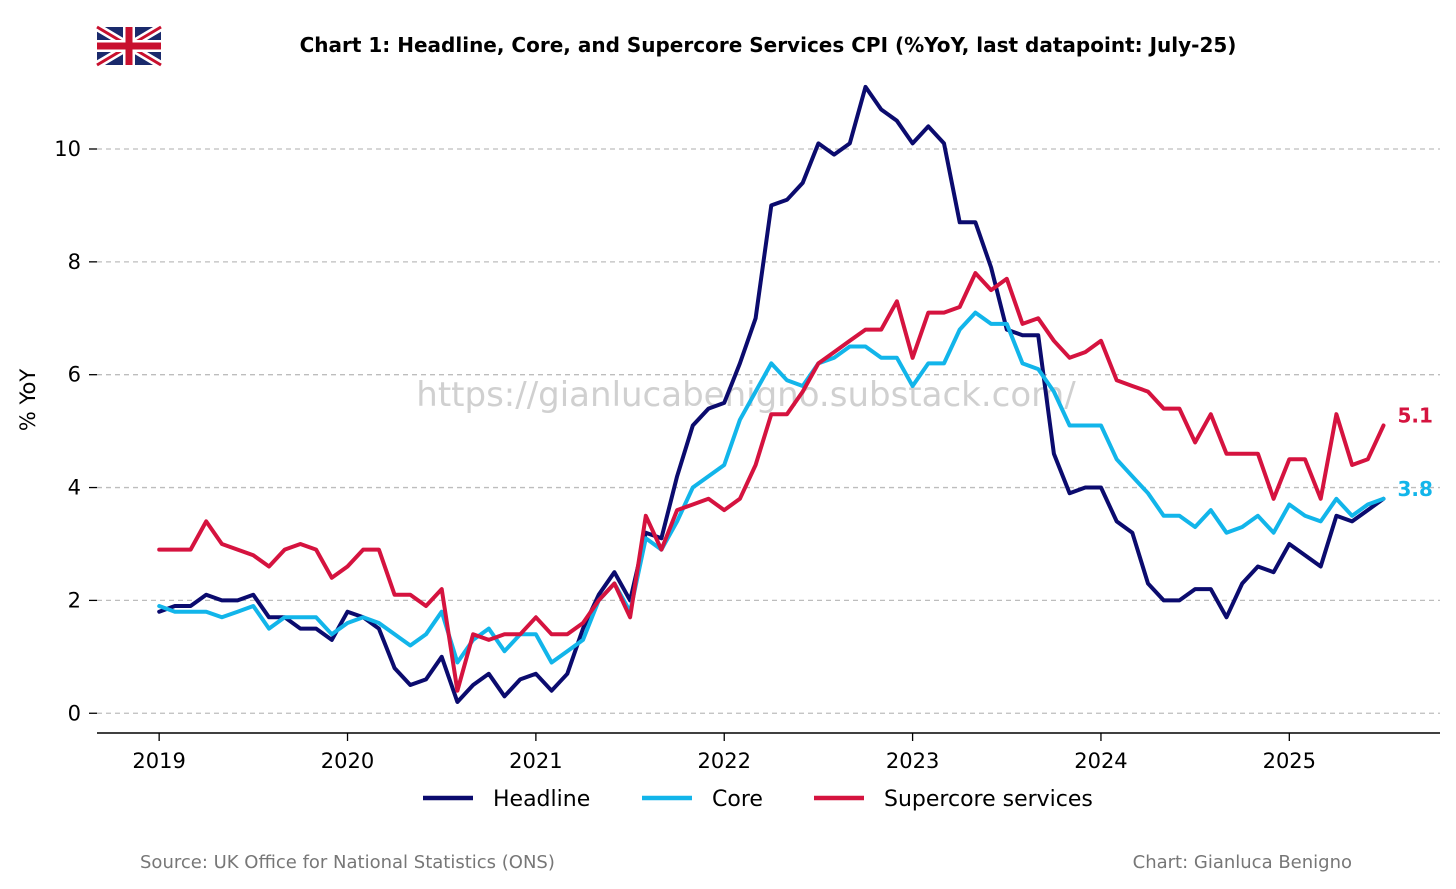 Image resolution: width=1456 pixels, height=889 pixels. What do you see at coordinates (74, 375) in the screenshot?
I see `y-tick-label: 6` at bounding box center [74, 375].